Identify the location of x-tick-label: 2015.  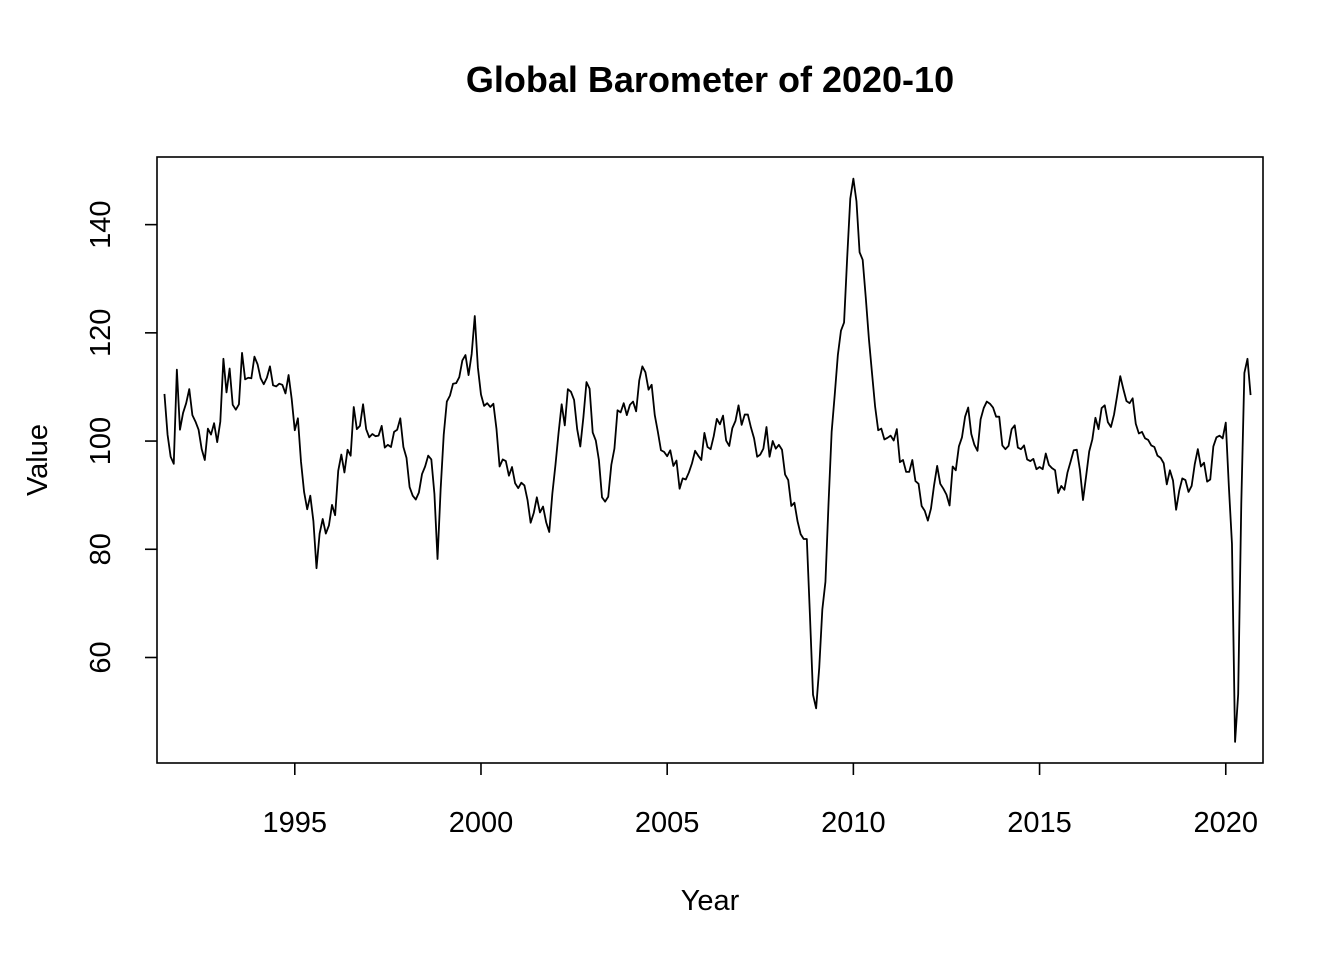
(1039, 823).